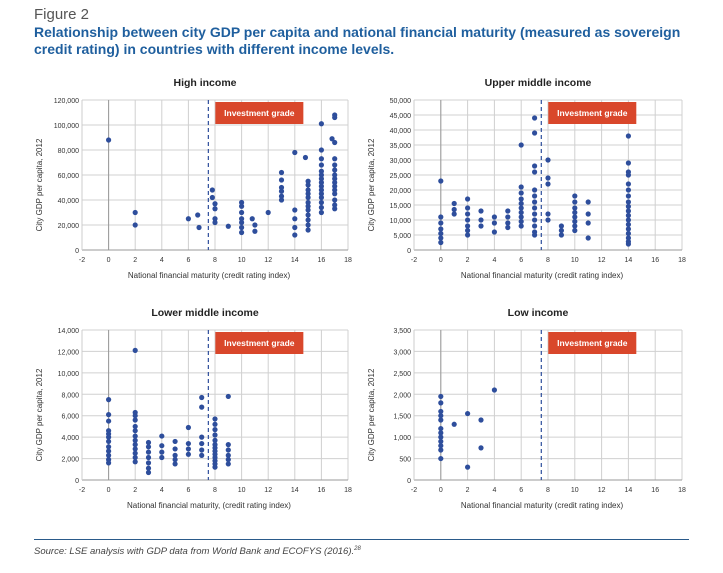  Describe the element at coordinates (402, 331) in the screenshot. I see `y-tick-label: 3,500` at that location.